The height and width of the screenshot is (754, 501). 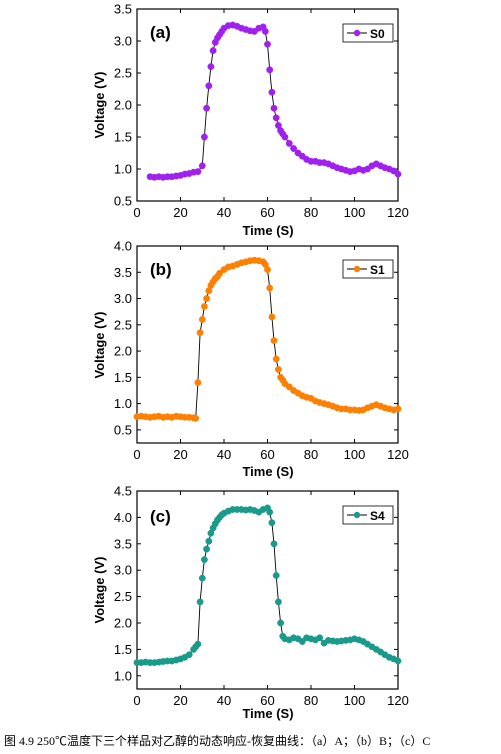 I want to click on legend: S0, so click(x=368, y=33).